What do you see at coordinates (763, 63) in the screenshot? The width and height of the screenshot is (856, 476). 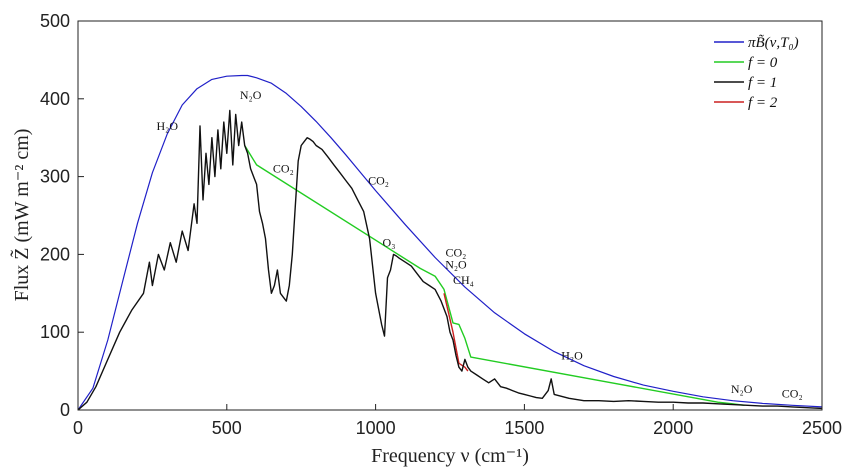 I see `legend-label: f = 0` at bounding box center [763, 63].